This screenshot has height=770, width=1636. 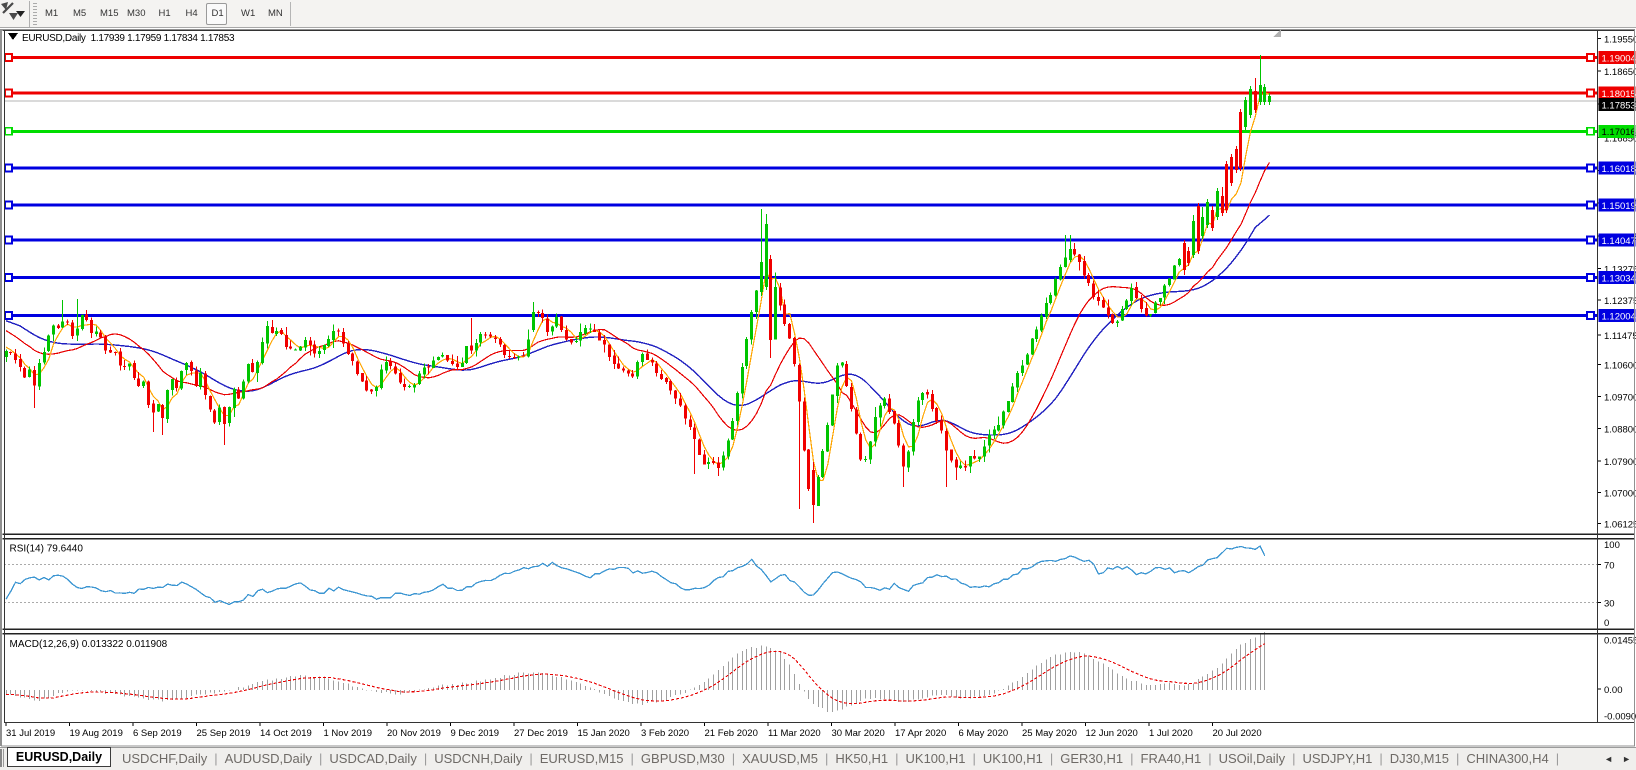 What do you see at coordinates (96, 733) in the screenshot?
I see `svg-text: 19 Aug 2019` at bounding box center [96, 733].